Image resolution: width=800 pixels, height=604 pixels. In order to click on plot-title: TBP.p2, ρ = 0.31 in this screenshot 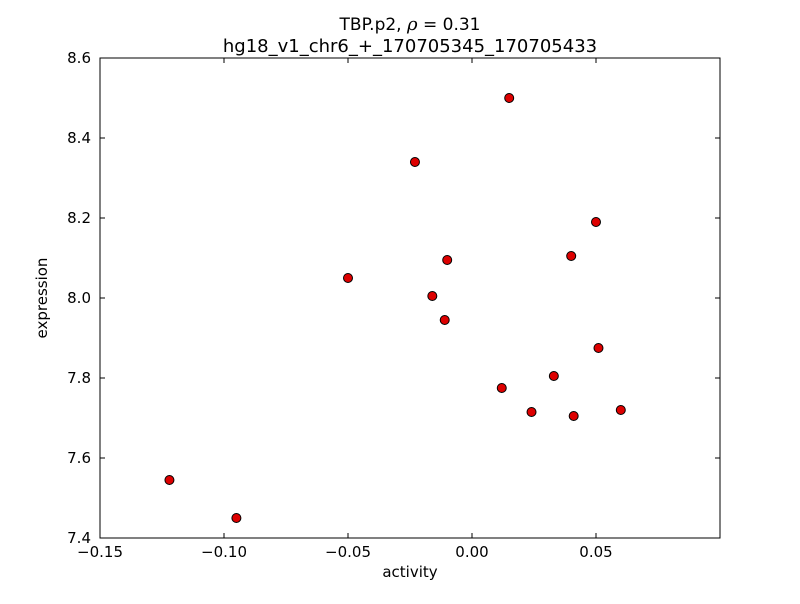, I will do `click(410, 24)`.